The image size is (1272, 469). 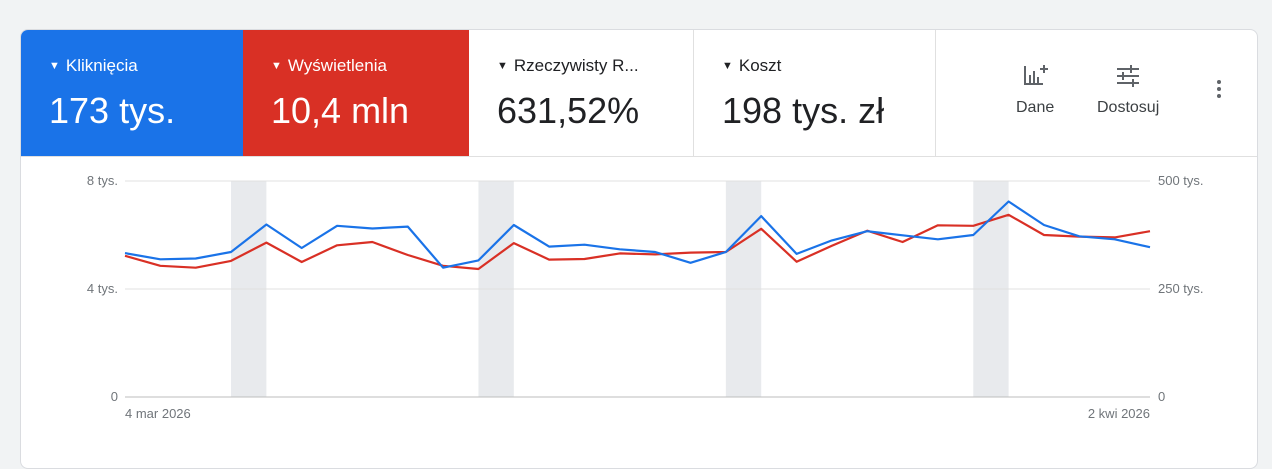 I want to click on add-chart-icon, so click(x=1036, y=75).